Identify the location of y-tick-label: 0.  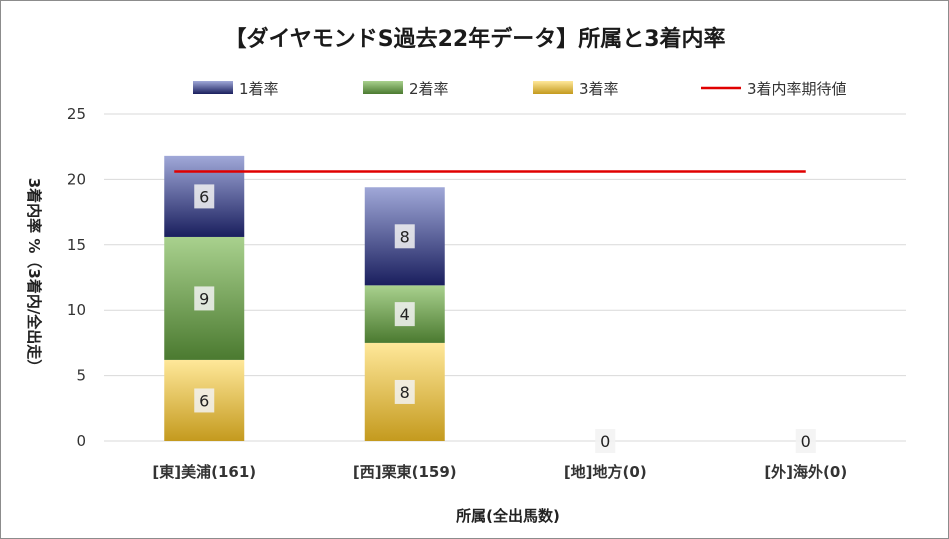
(81, 441).